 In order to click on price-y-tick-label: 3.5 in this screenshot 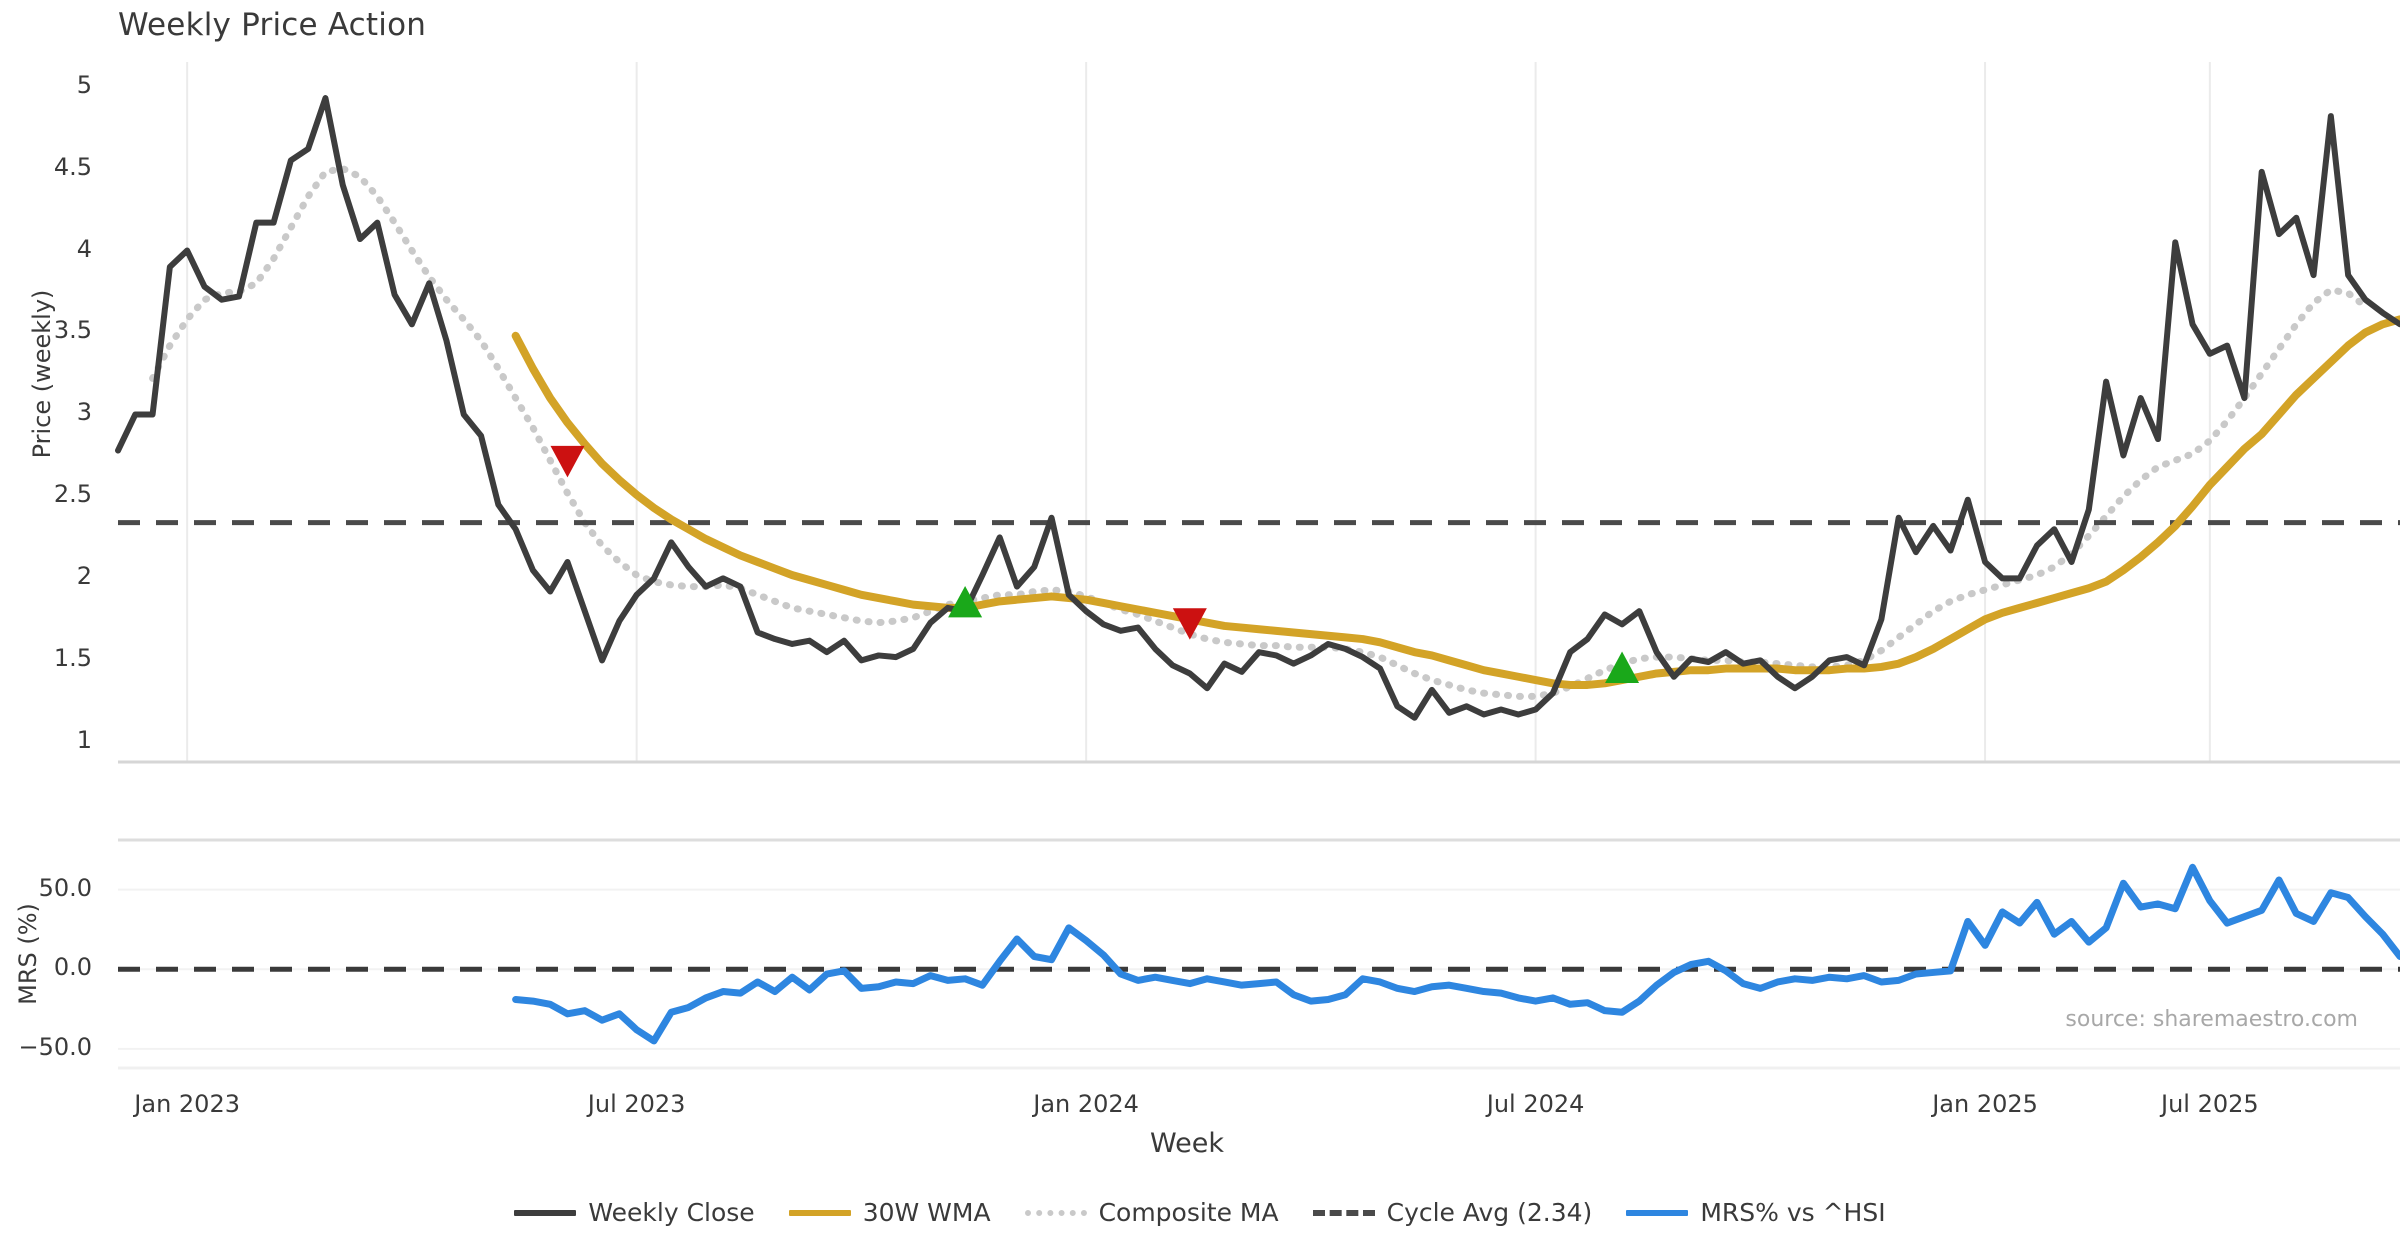, I will do `click(72, 330)`.